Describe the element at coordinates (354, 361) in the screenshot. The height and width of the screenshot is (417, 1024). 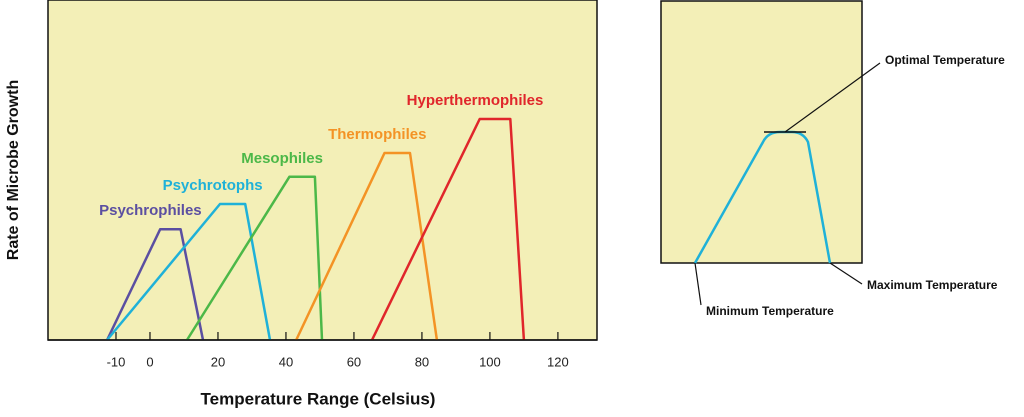
I see `x-tick-label: 60` at that location.